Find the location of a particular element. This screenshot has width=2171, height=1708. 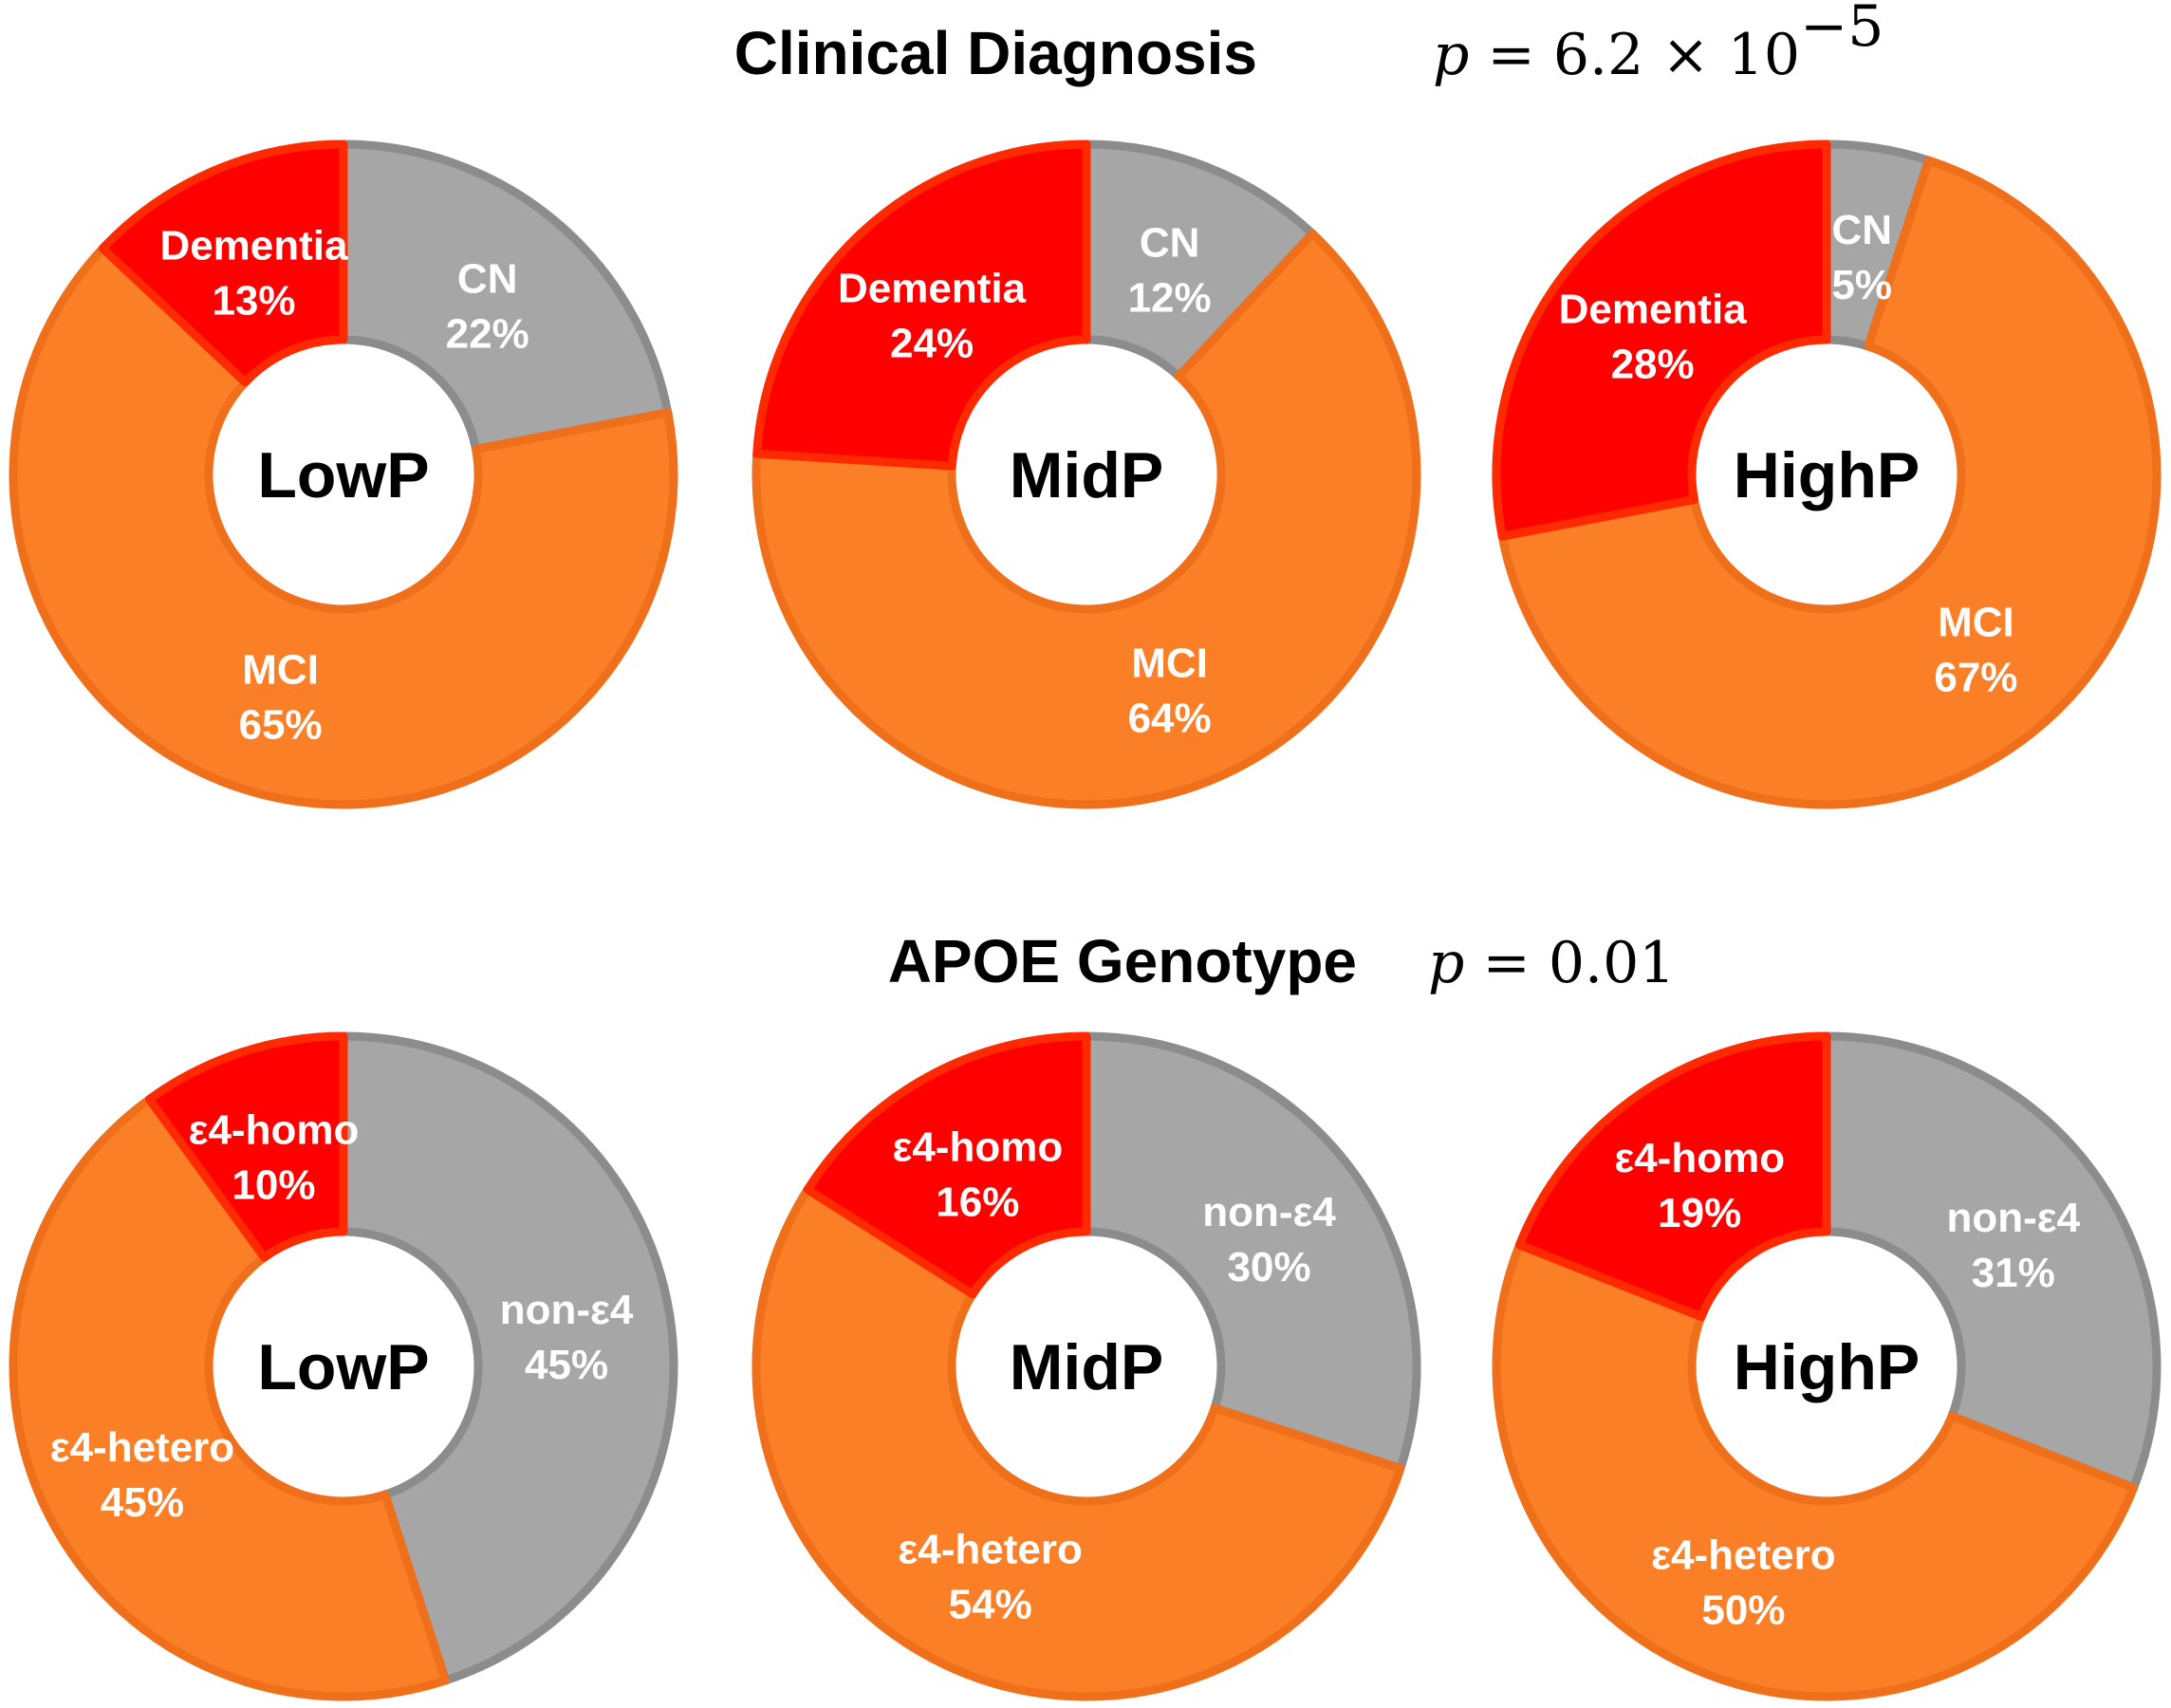

slice-label-percent: 12% is located at coordinates (1170, 299).